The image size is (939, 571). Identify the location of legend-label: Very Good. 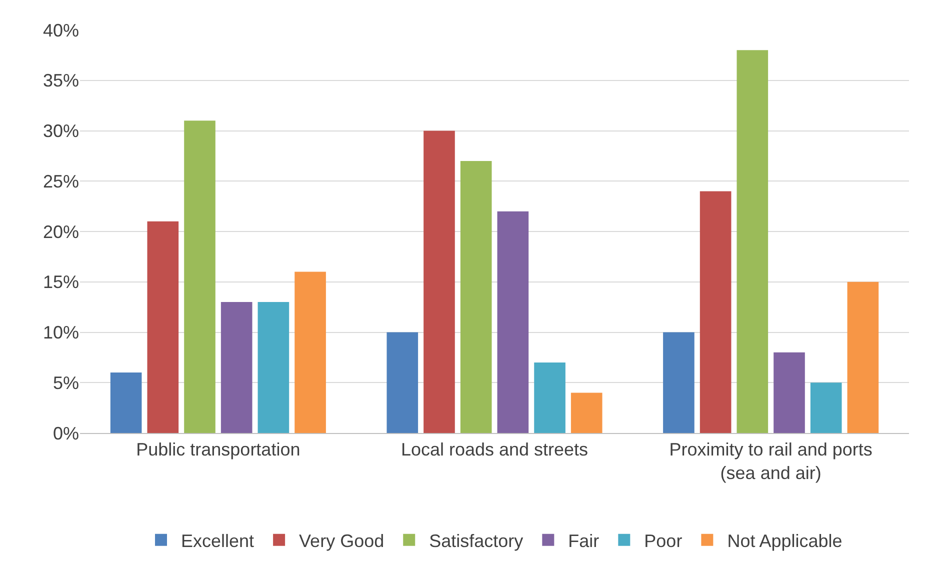
(341, 540).